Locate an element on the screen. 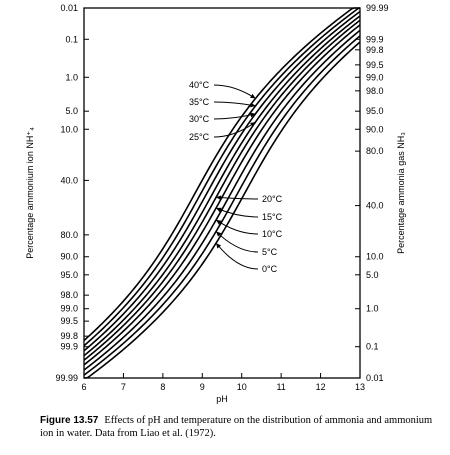 This screenshot has height=455, width=450. y-left-tick-label: 80.0 is located at coordinates (69, 235).